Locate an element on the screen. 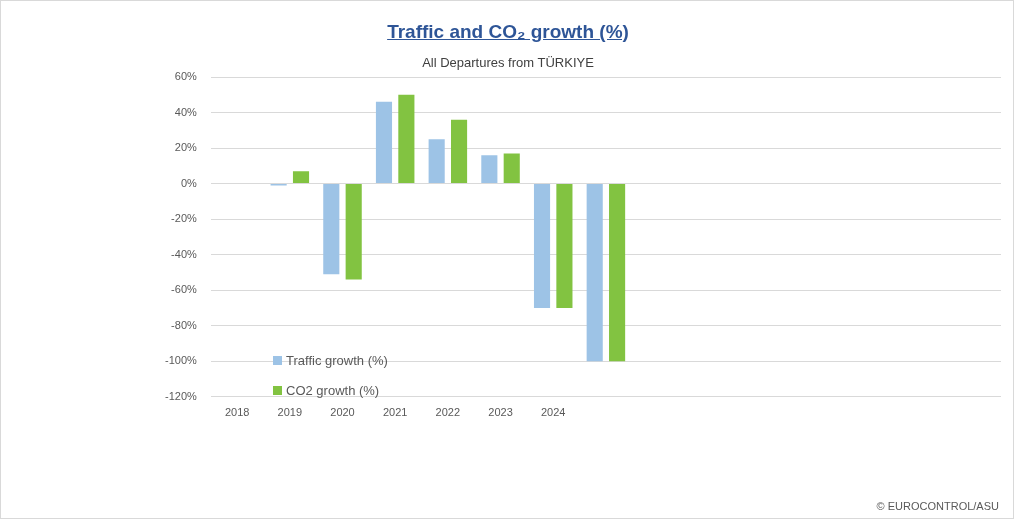 This screenshot has height=519, width=1014. y-tick-label: 20% is located at coordinates (185, 147).